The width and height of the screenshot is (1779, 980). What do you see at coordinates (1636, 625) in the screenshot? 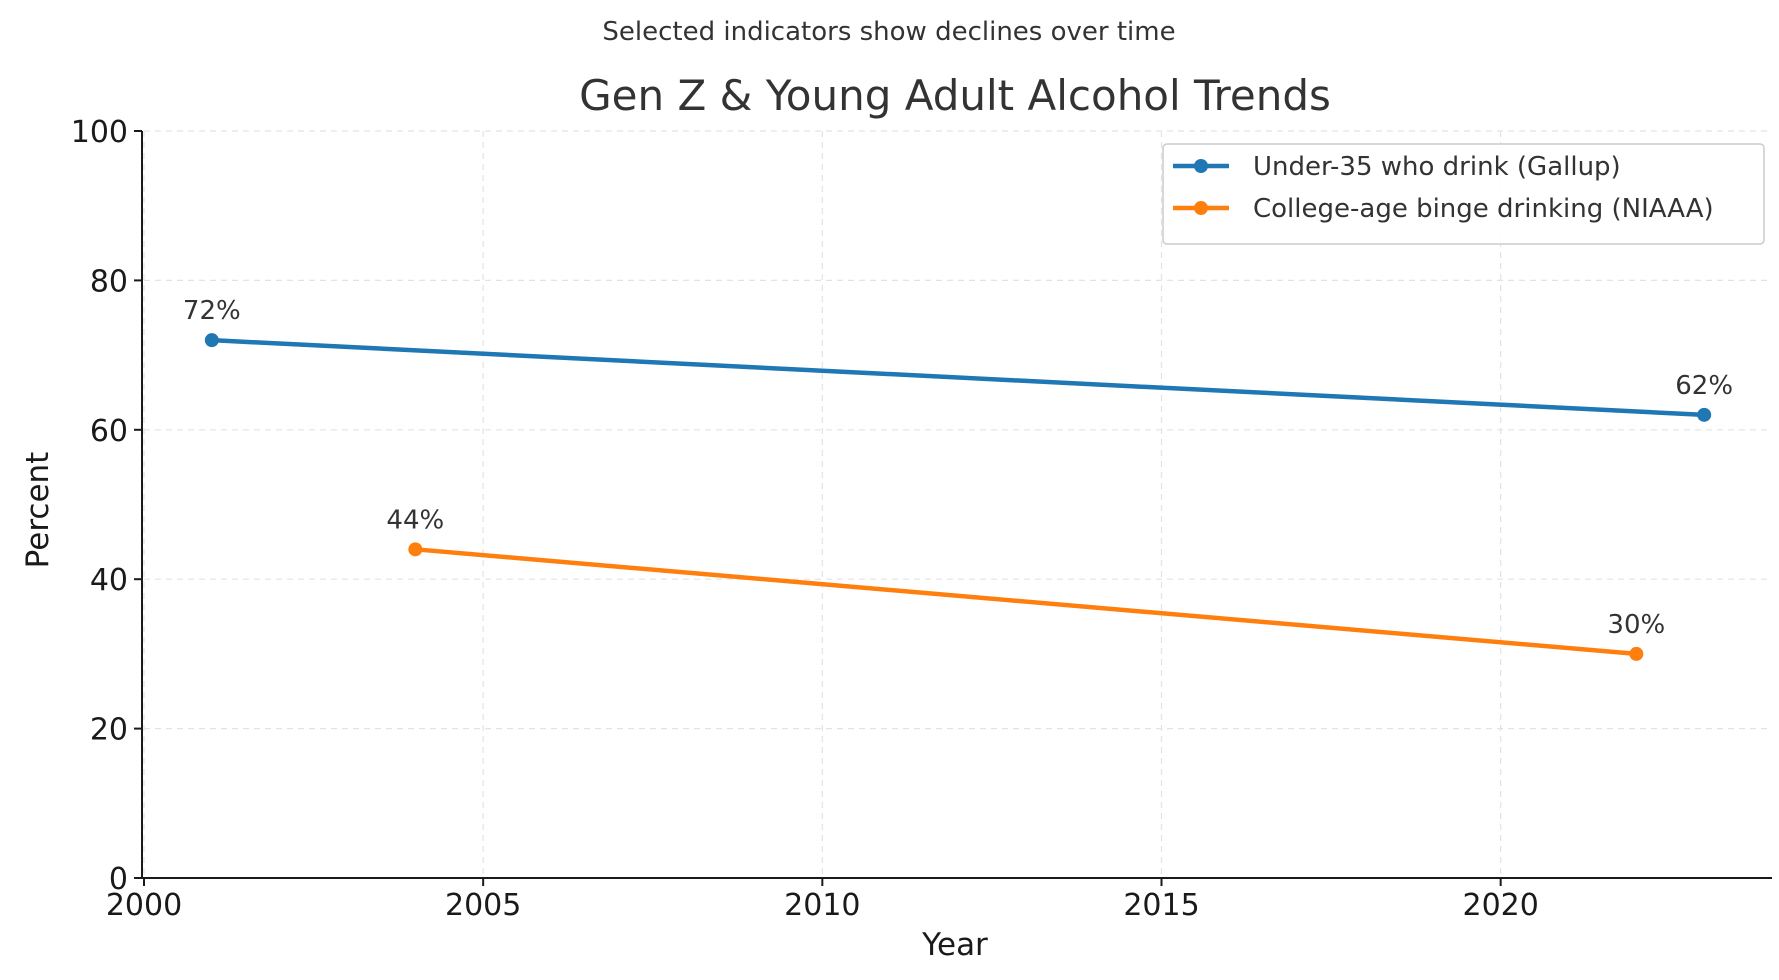
I see `data-label: 30%` at bounding box center [1636, 625].